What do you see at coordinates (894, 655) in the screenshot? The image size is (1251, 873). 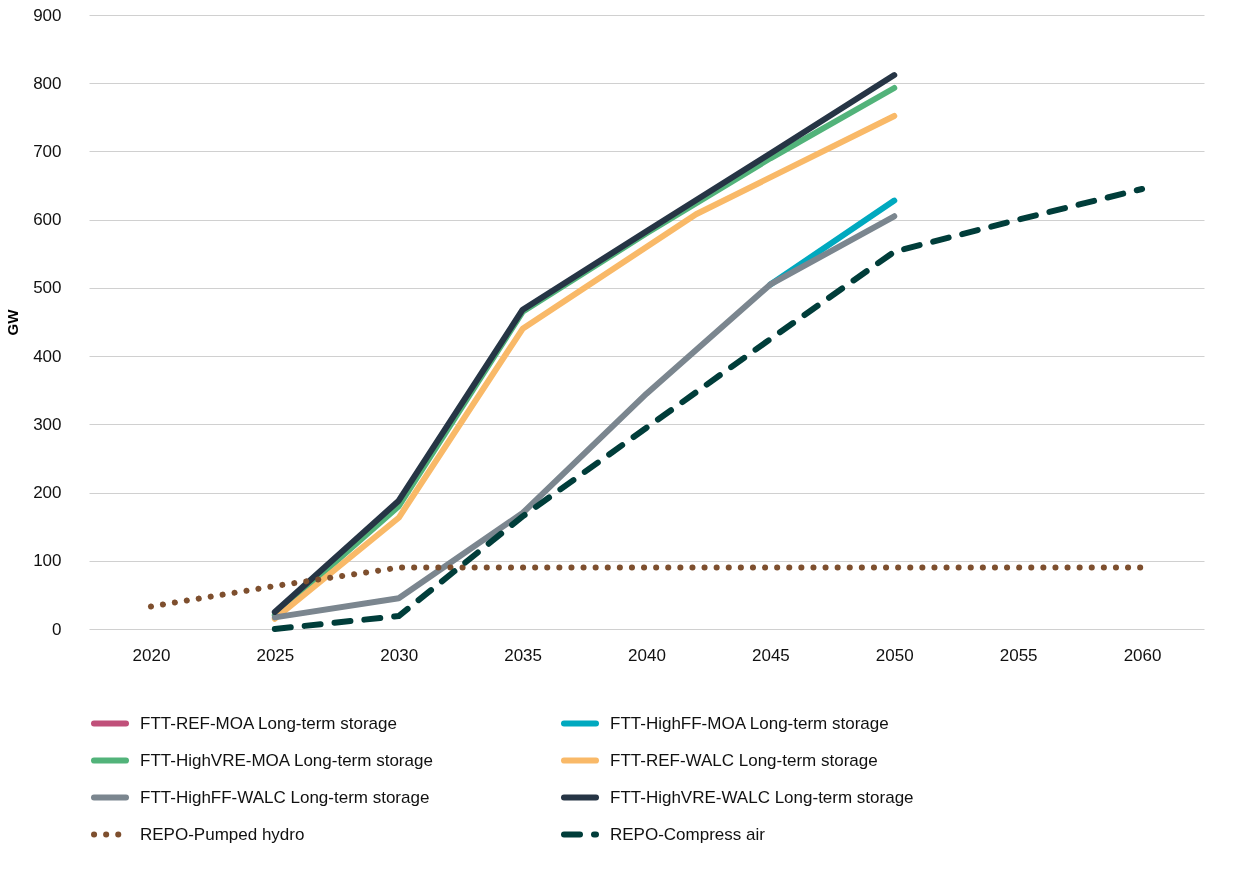 I see `x-tick-label: 2050` at bounding box center [894, 655].